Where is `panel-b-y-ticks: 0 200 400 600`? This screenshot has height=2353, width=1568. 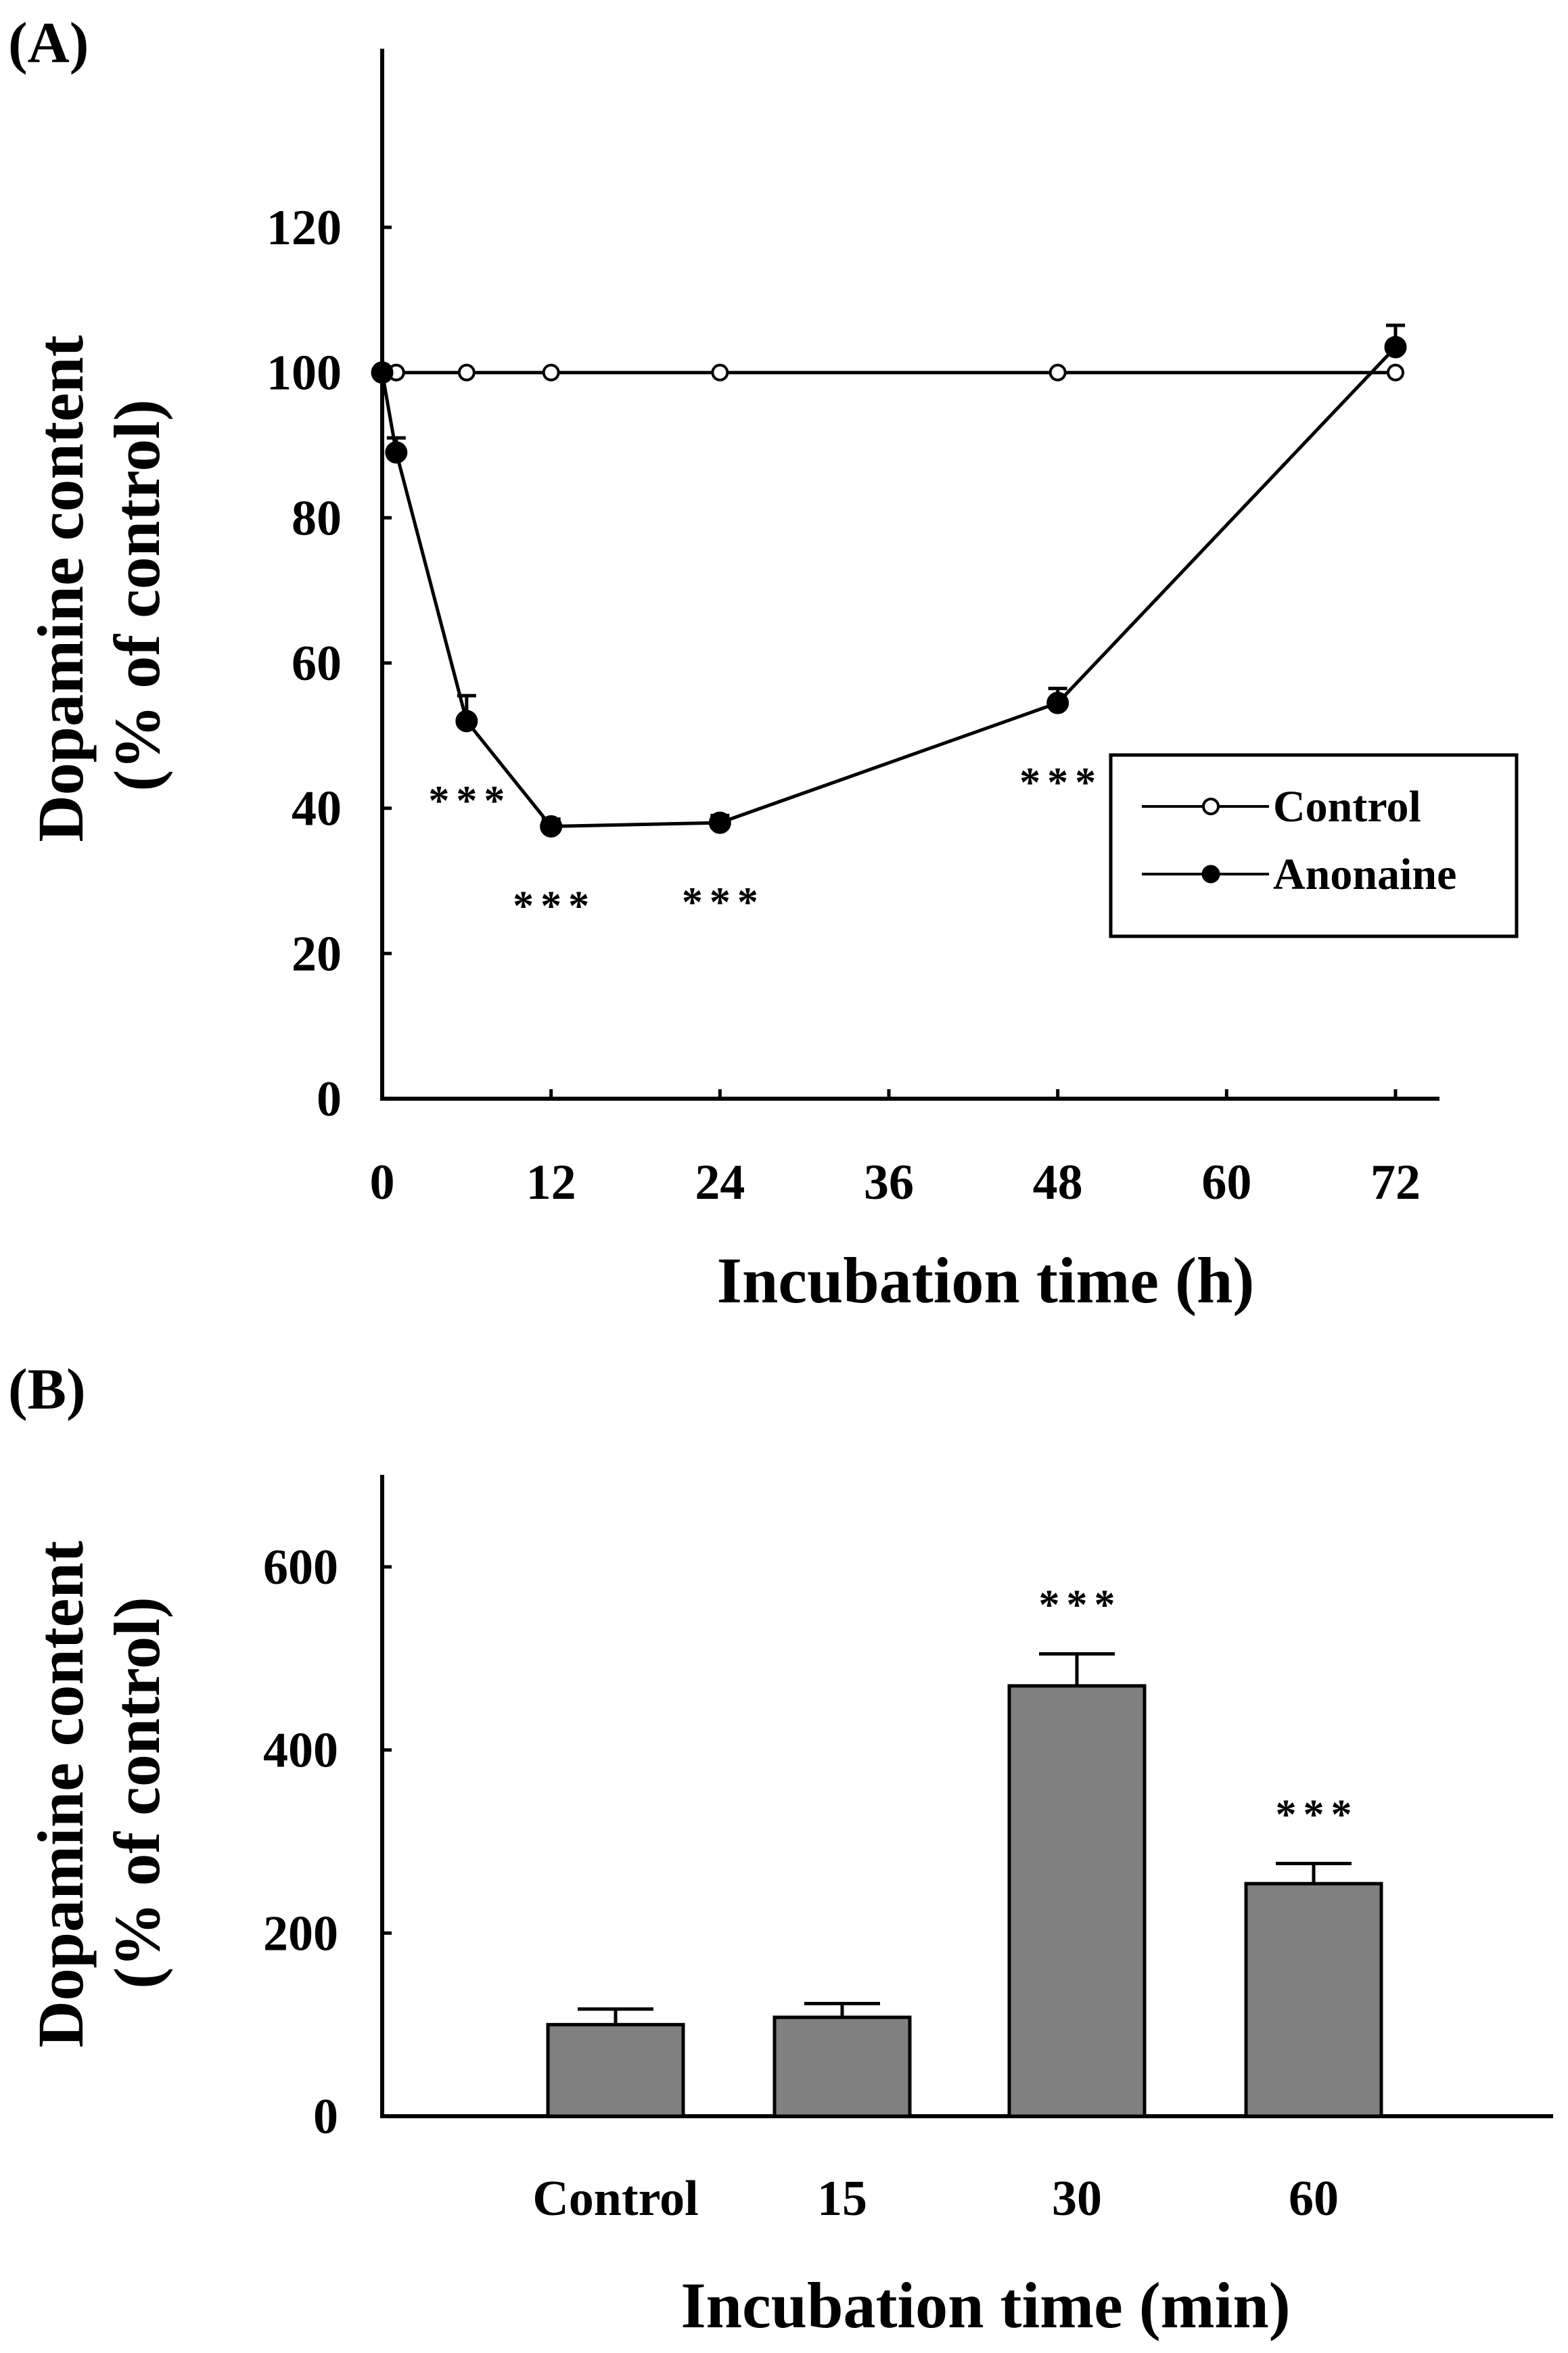
panel-b-y-ticks: 0 200 400 600 is located at coordinates (328, 1842).